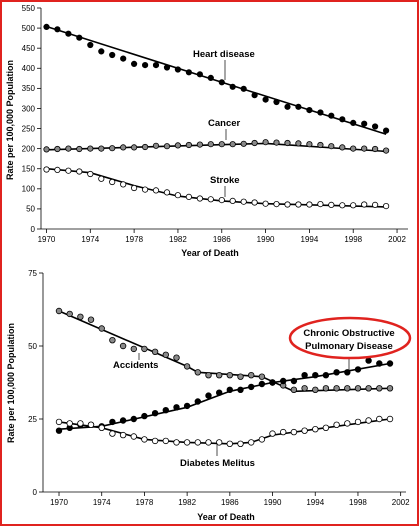 Image resolution: width=419 pixels, height=526 pixels. Describe the element at coordinates (29, 28) in the screenshot. I see `top-y-tick-label: 500` at that location.